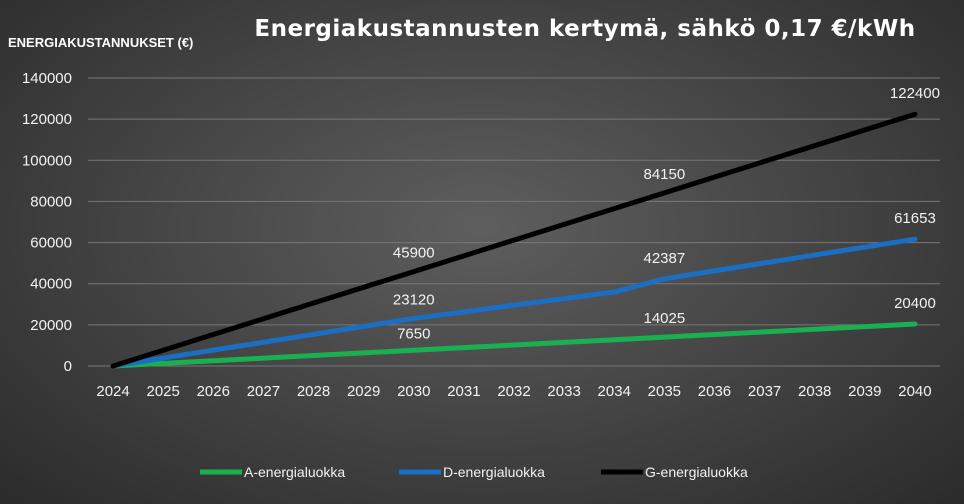 Image resolution: width=964 pixels, height=504 pixels. What do you see at coordinates (51, 325) in the screenshot?
I see `y-tick-label: 20000` at bounding box center [51, 325].